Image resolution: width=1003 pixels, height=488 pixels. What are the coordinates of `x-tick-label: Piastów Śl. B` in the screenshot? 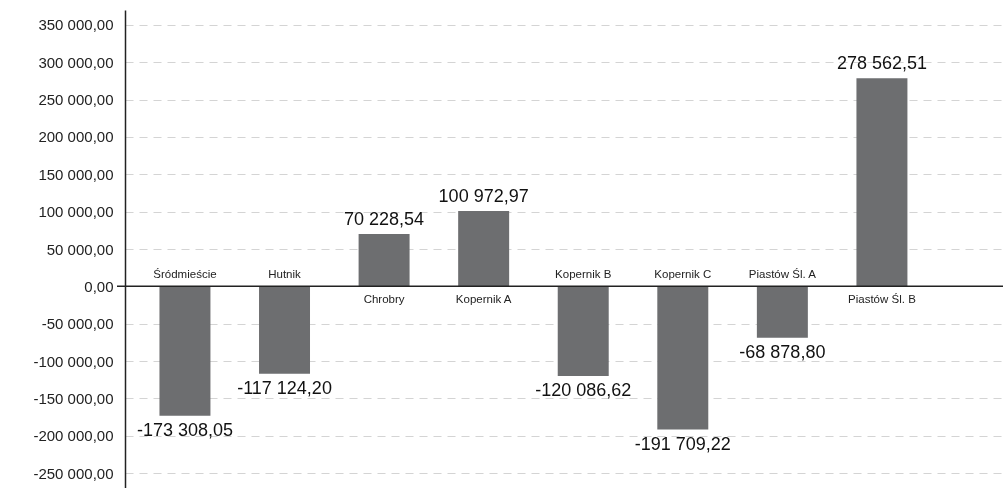 It's located at (882, 299).